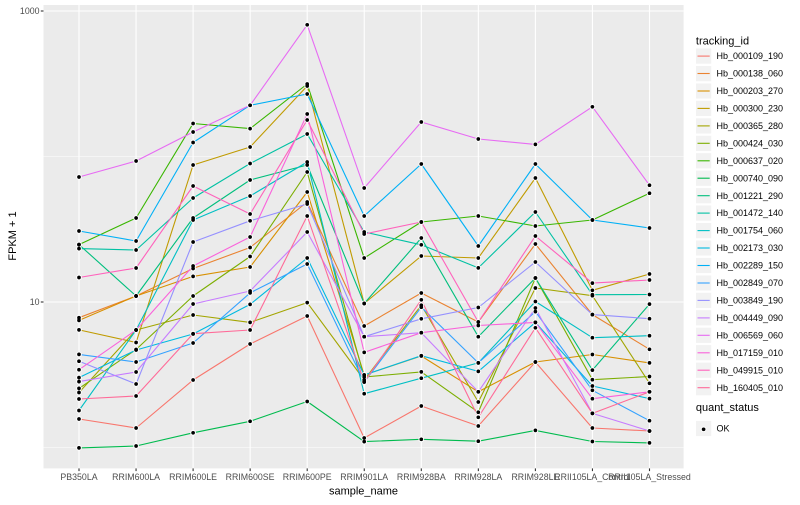 This screenshot has height=505, width=800. I want to click on svg-text: Hb_002289_150, so click(750, 266).